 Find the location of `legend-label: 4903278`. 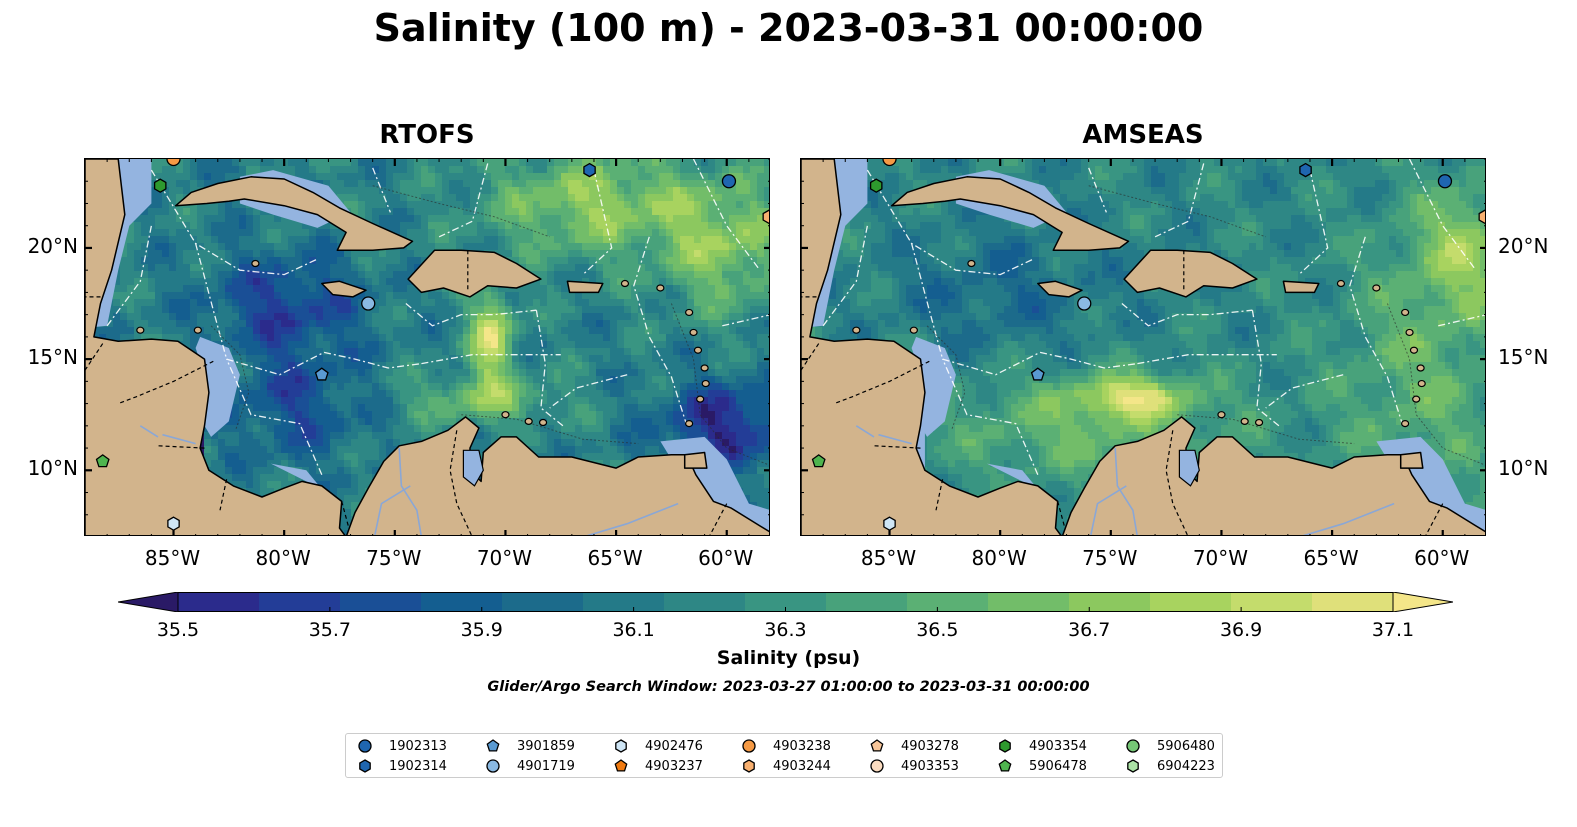

legend-label: 4903278 is located at coordinates (930, 746).